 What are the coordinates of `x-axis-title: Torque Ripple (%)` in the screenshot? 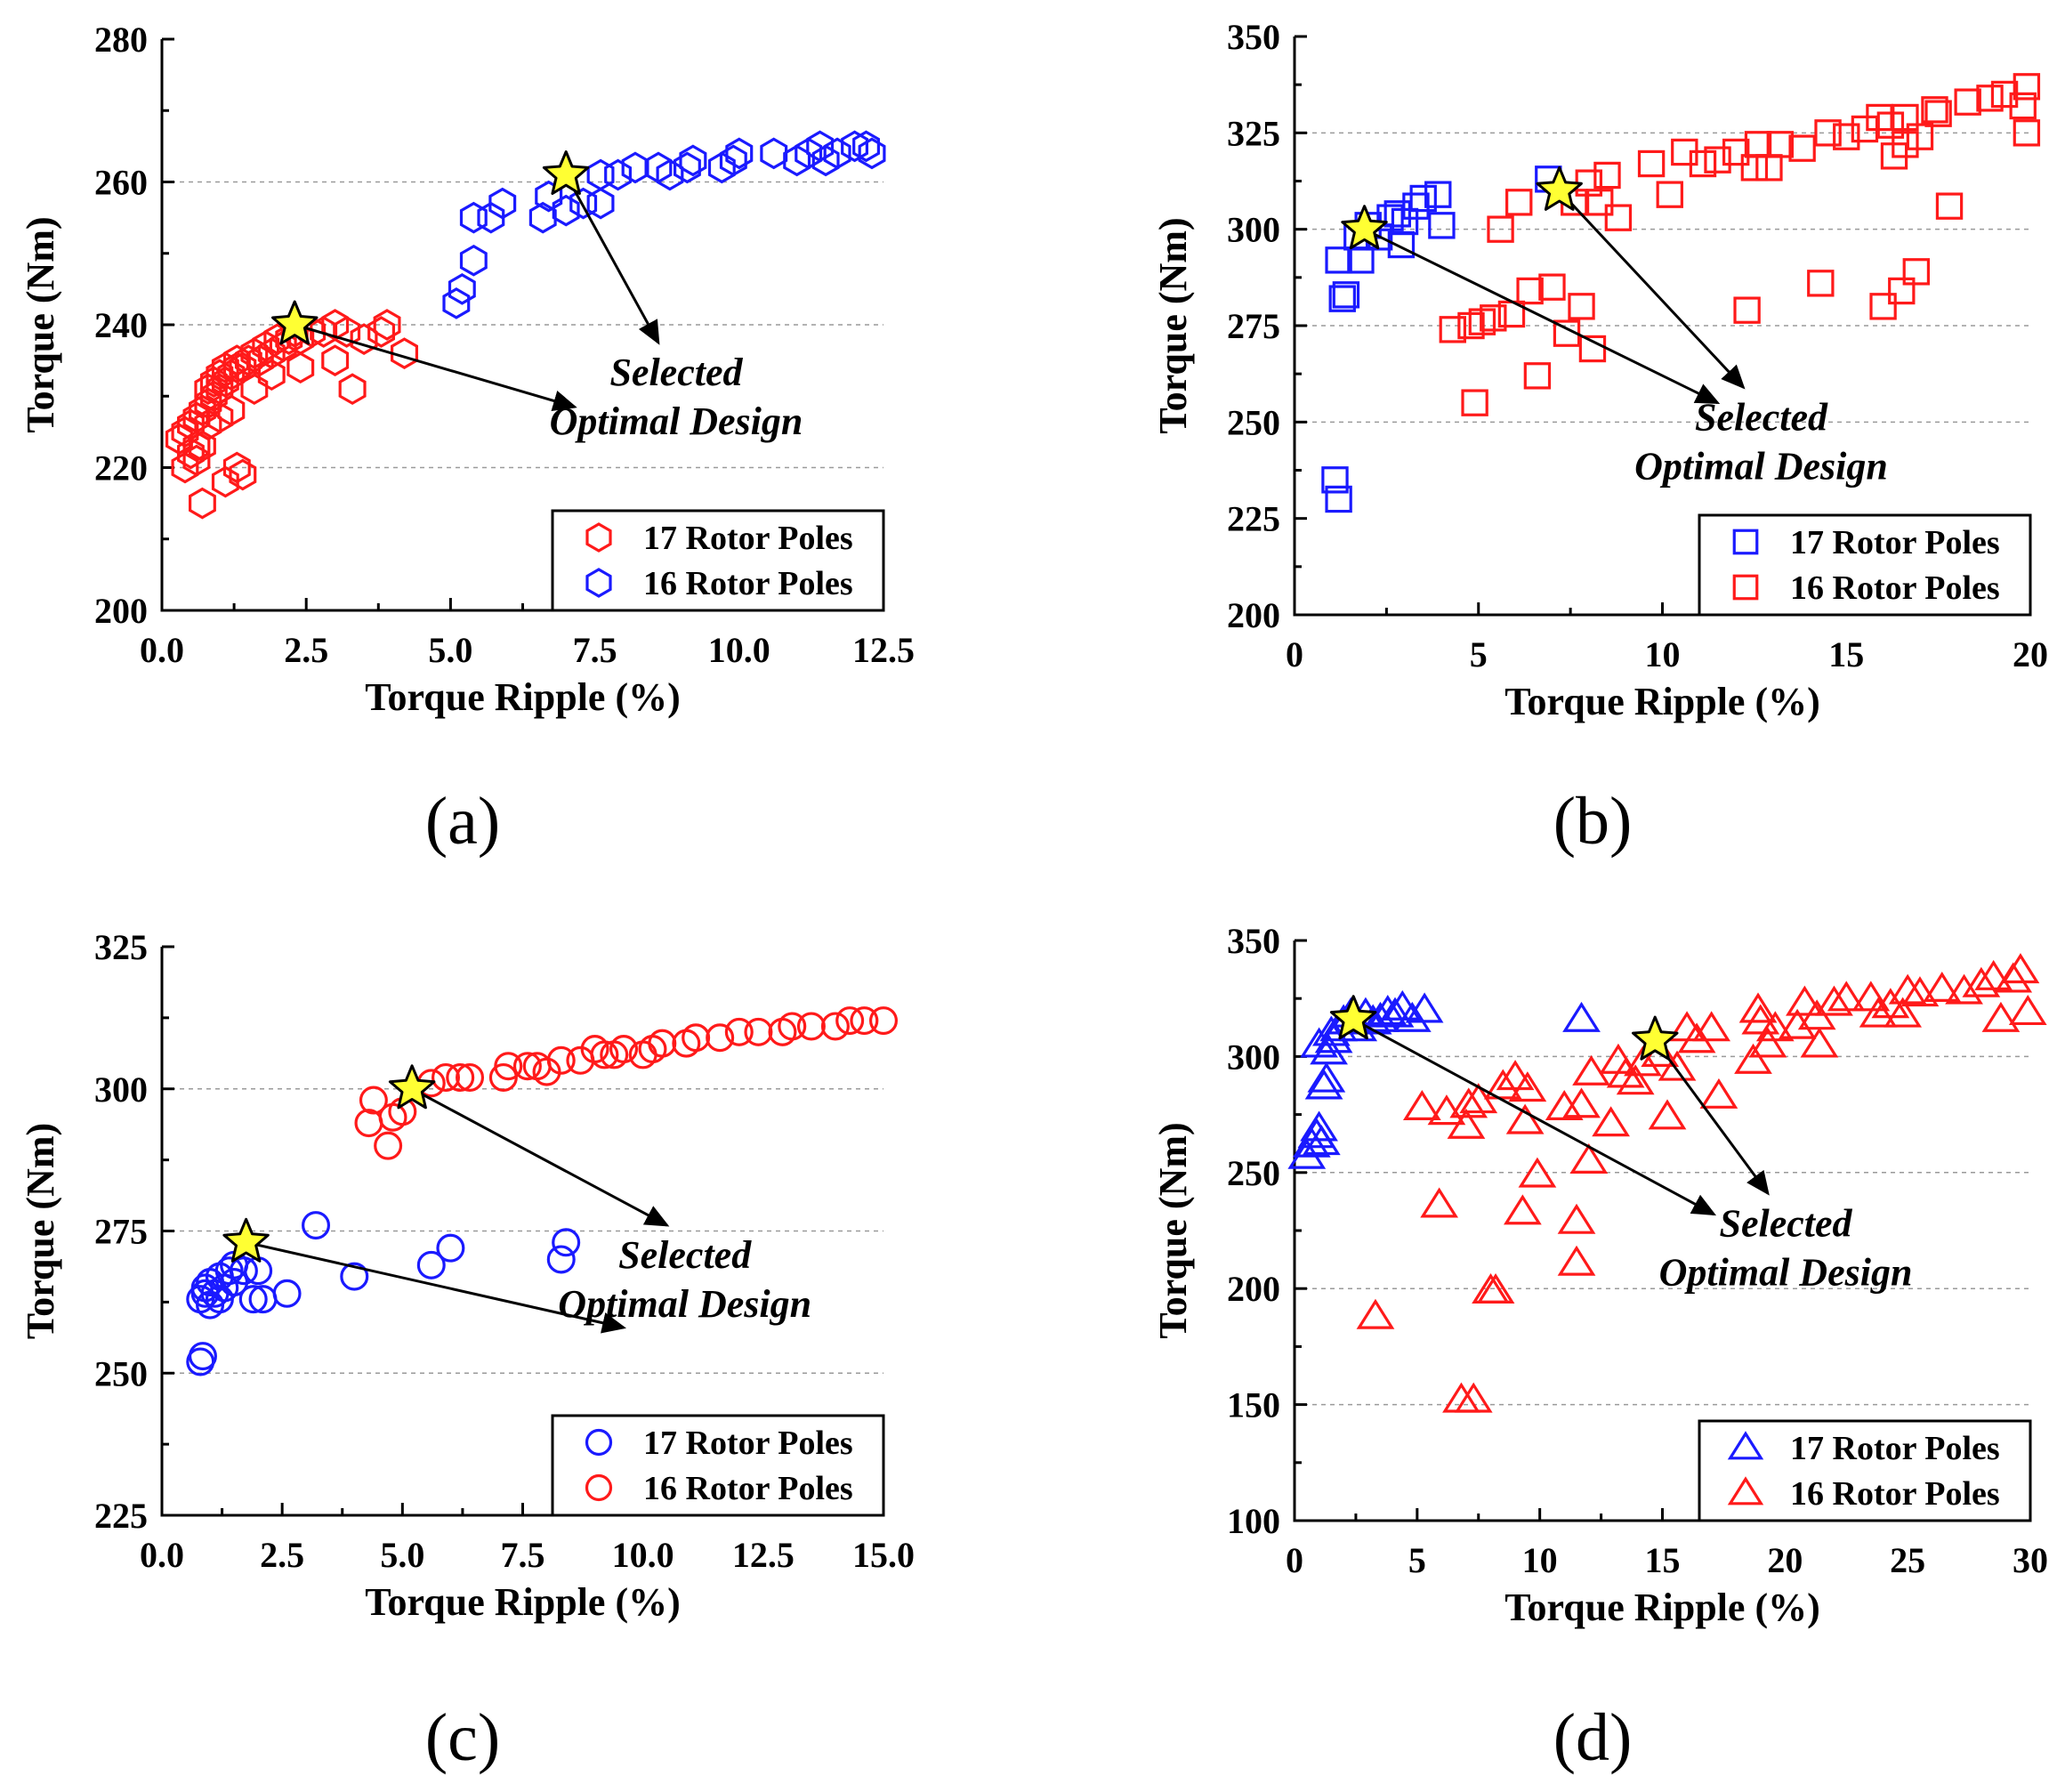 It's located at (1662, 701).